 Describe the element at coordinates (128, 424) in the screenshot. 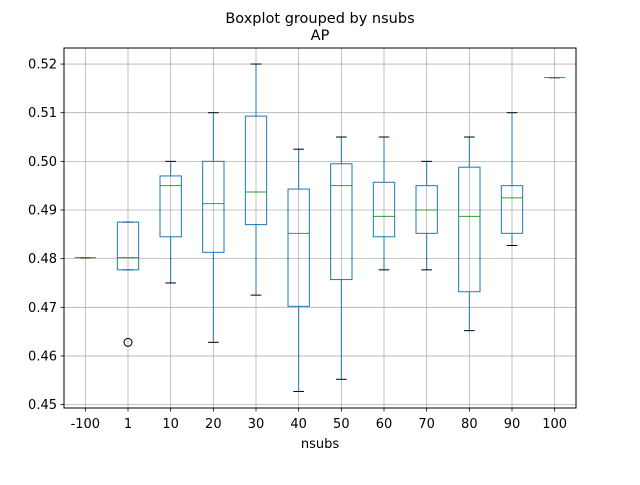

I see `x-tick-label: 1` at that location.